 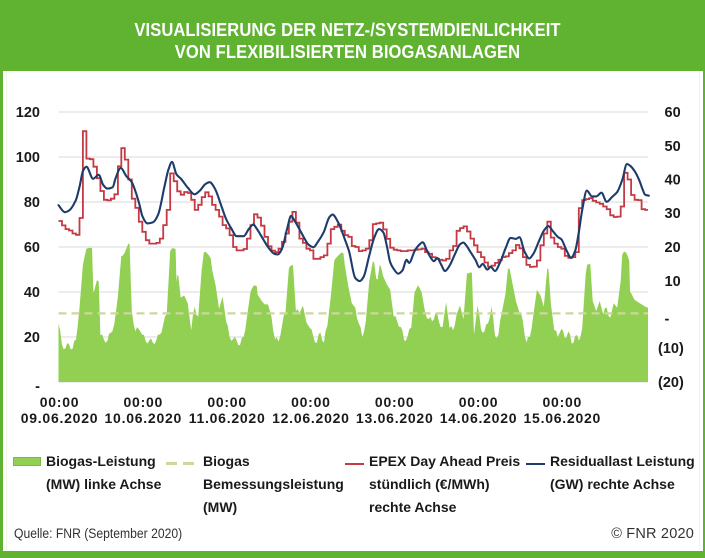 I want to click on svg-text: 13.06.2020, so click(x=395, y=418).